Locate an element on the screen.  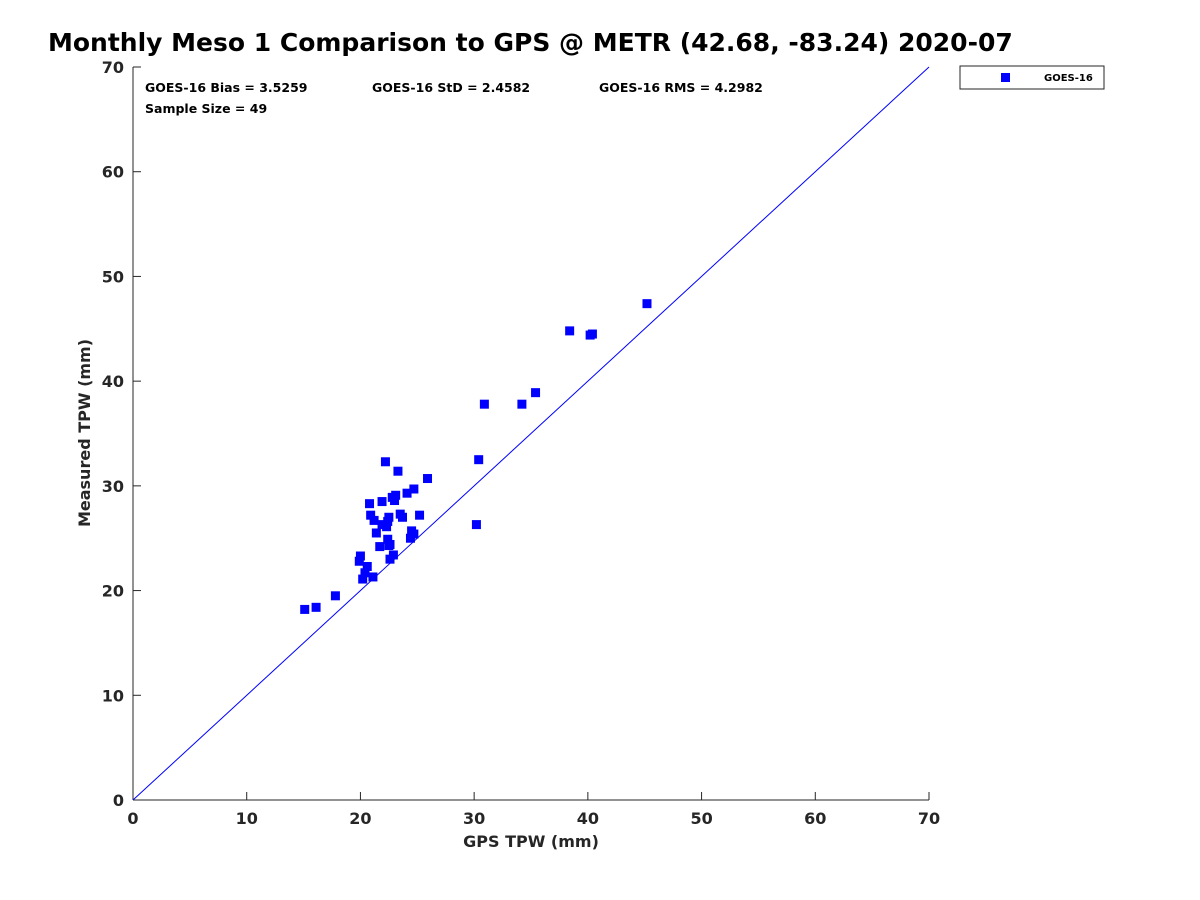
legend-marker is located at coordinates (1005, 77).